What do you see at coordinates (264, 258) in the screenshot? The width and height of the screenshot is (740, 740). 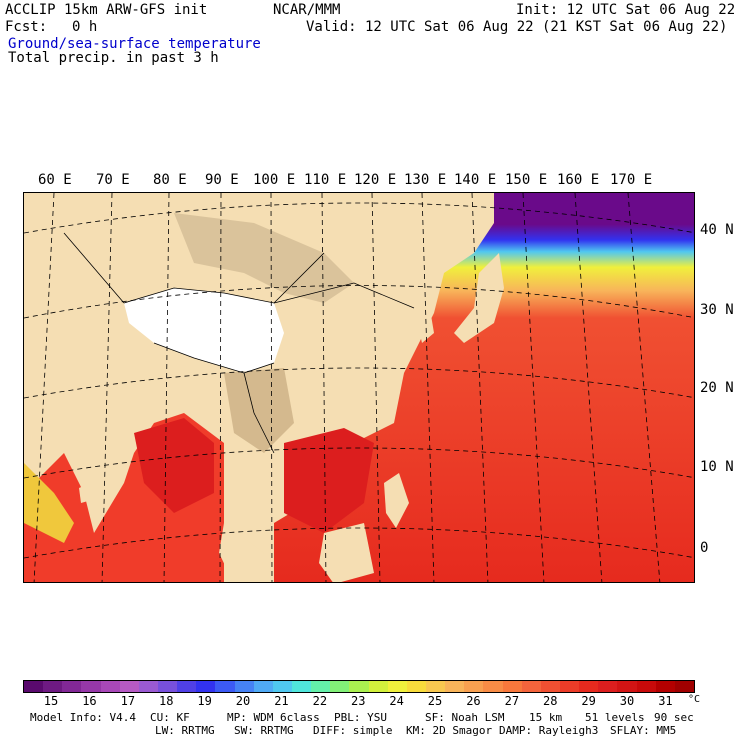 I see `terrain-north` at bounding box center [264, 258].